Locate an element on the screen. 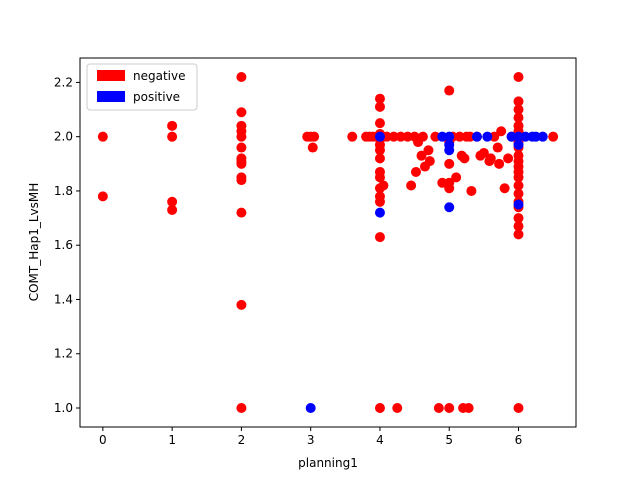  x-tick-label: 1 is located at coordinates (172, 440).